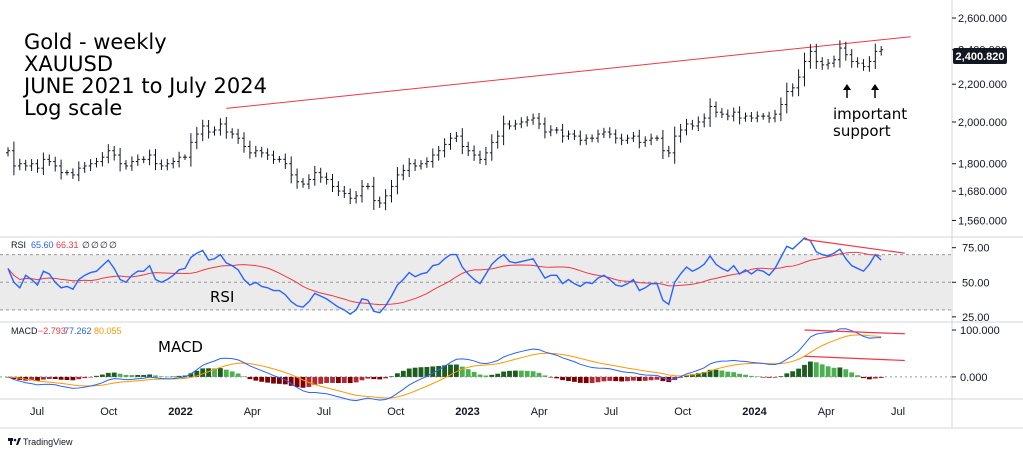 This screenshot has height=454, width=1023. I want to click on annotation-important: important, so click(870, 114).